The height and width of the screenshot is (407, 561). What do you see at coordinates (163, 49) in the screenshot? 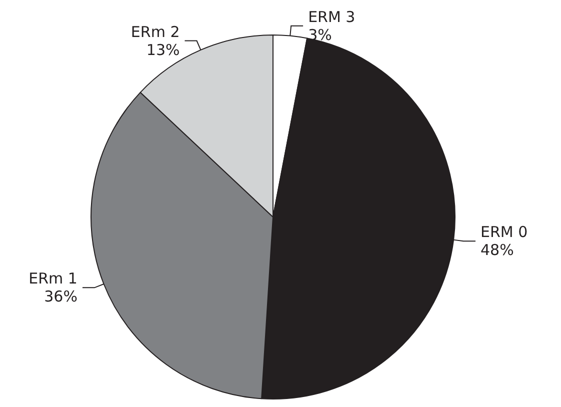
I see `data-label: 13%` at bounding box center [163, 49].